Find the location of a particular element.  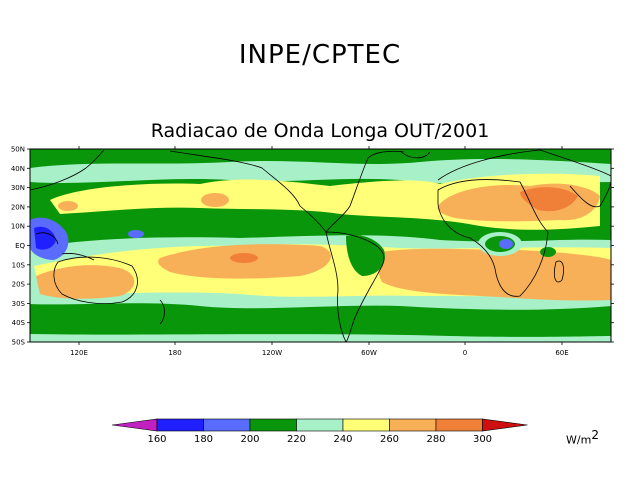

lat-label: 20N is located at coordinates (18, 207).